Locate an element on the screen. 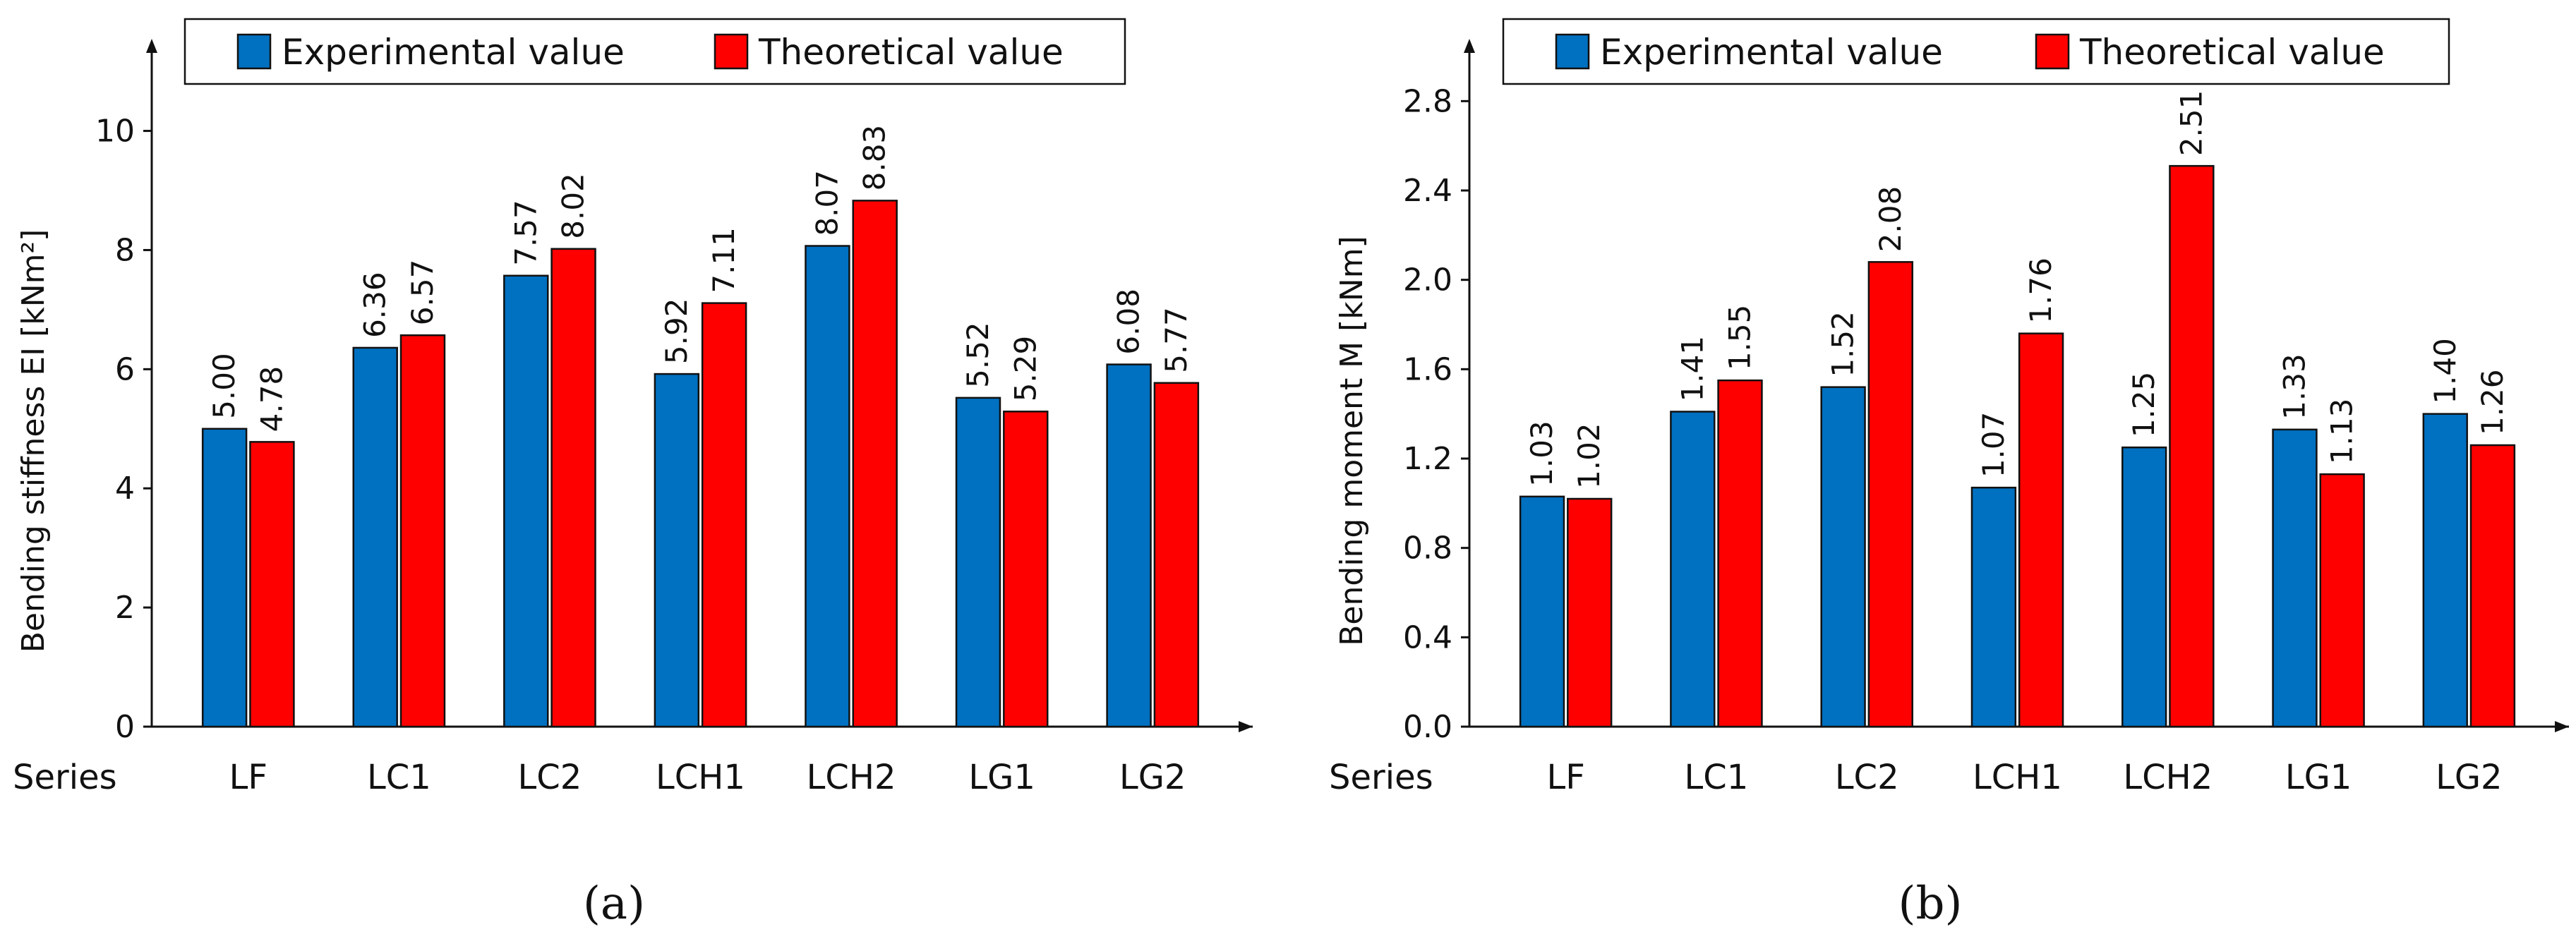 The width and height of the screenshot is (2576, 951). panel-label: (a) is located at coordinates (614, 904).